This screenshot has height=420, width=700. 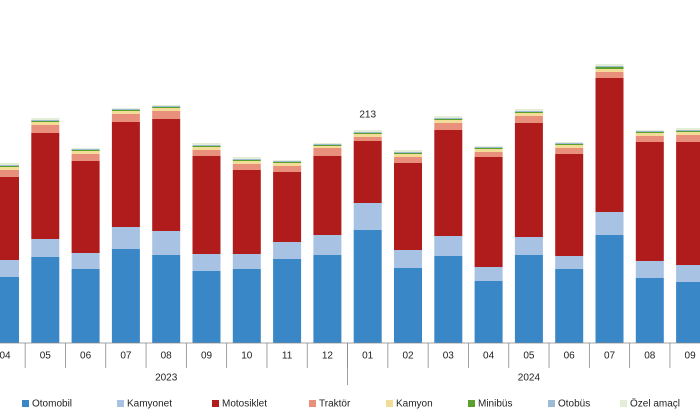 What do you see at coordinates (207, 356) in the screenshot?
I see `x-tick-label: 09` at bounding box center [207, 356].